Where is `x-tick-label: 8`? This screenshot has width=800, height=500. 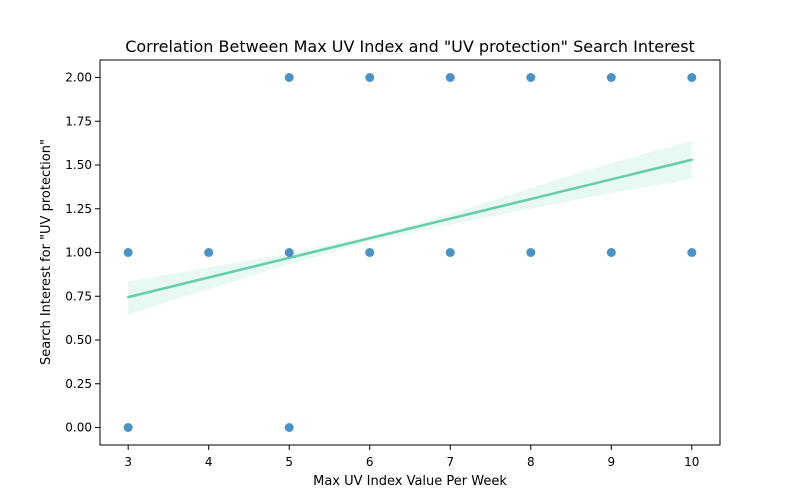
x-tick-label: 8 is located at coordinates (531, 462).